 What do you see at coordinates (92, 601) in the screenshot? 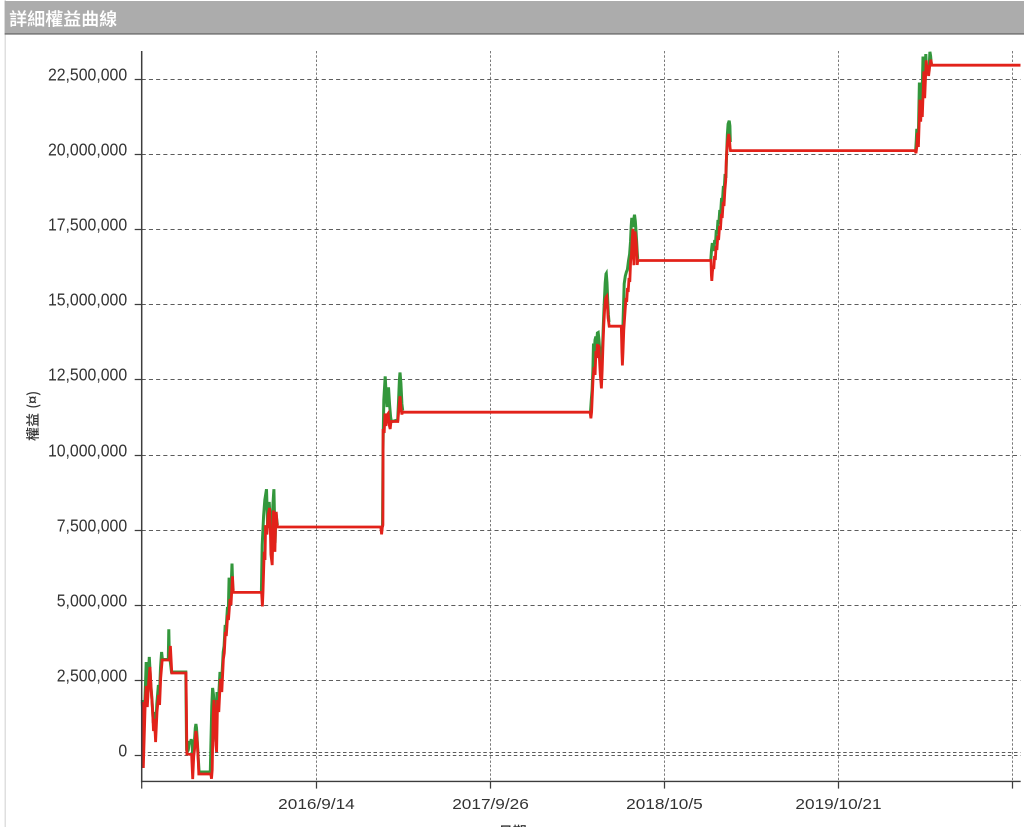
I see `svg-text: 5,000,000` at bounding box center [92, 601].